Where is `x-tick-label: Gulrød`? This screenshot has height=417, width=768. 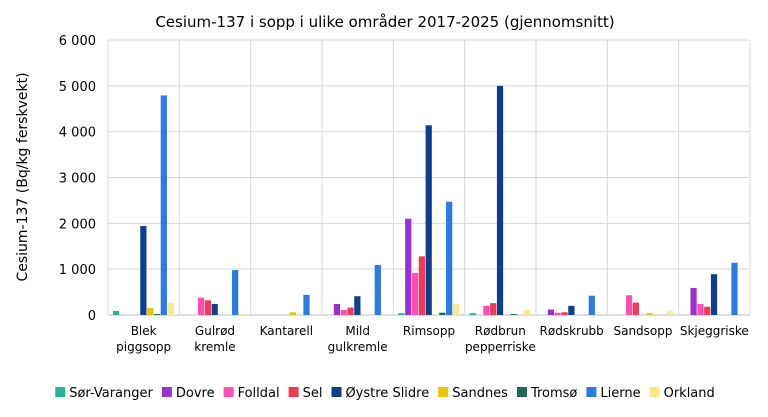 x-tick-label: Gulrød is located at coordinates (215, 331).